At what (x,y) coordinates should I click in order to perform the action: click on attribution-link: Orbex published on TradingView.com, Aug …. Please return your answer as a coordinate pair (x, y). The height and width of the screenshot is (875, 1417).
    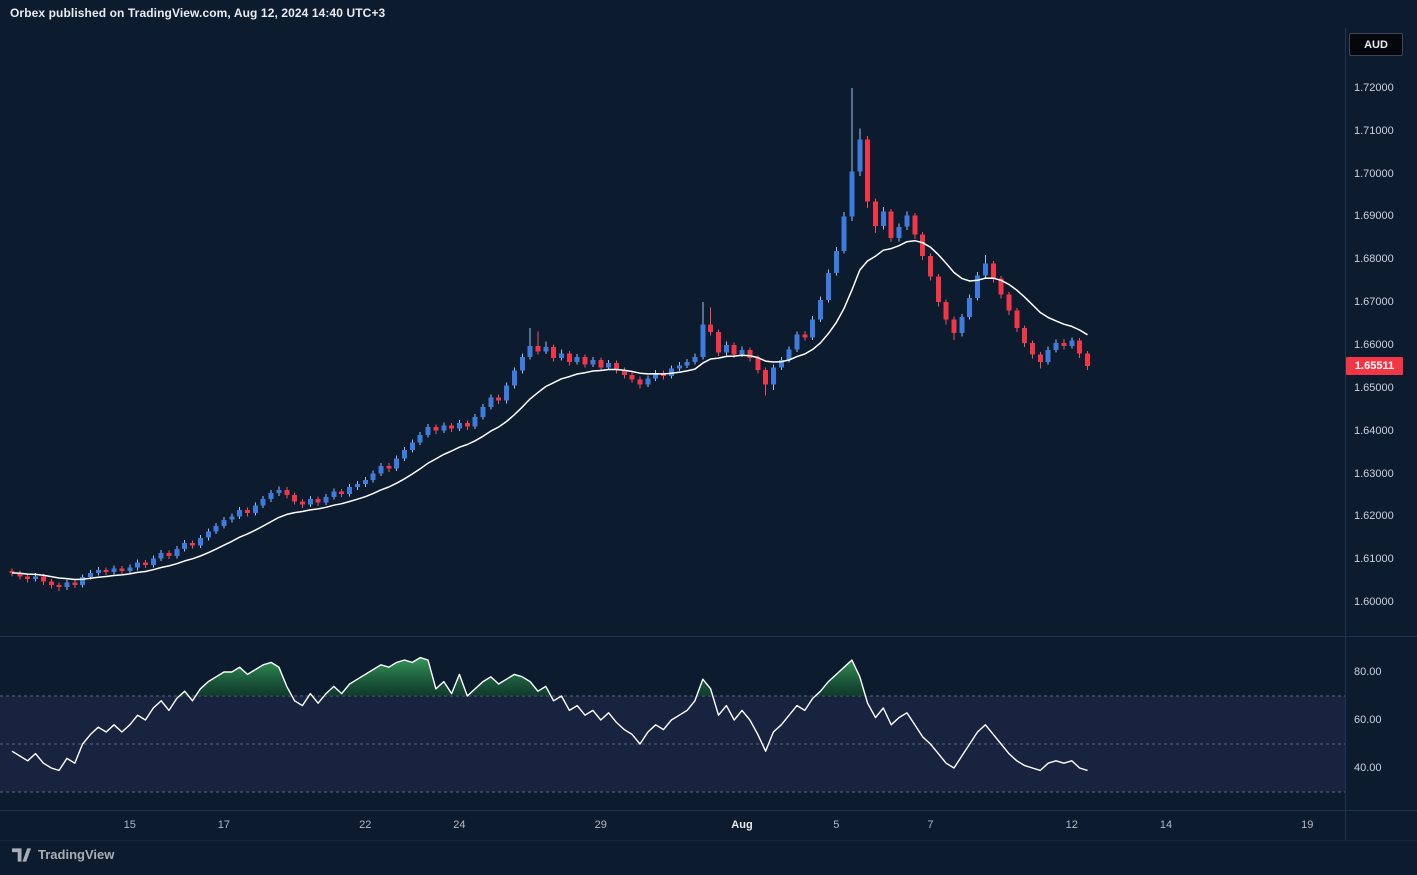
    Looking at the image, I should click on (198, 13).